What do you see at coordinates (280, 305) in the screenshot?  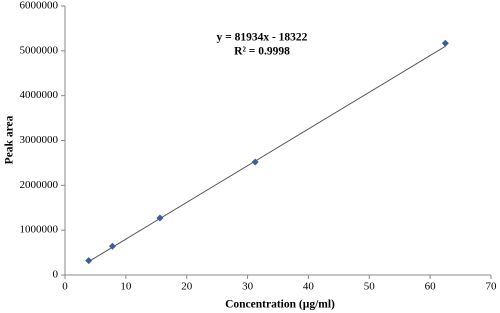 I see `x-axis-label: Concentration (µg/ml)` at bounding box center [280, 305].